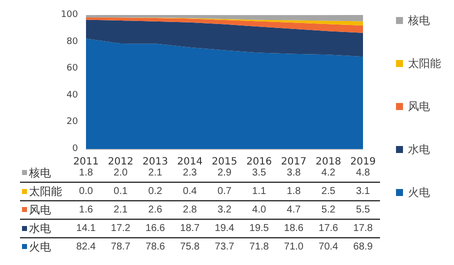 This screenshot has width=454, height=265. What do you see at coordinates (190, 228) in the screenshot?
I see `data-label: 18.7` at bounding box center [190, 228].